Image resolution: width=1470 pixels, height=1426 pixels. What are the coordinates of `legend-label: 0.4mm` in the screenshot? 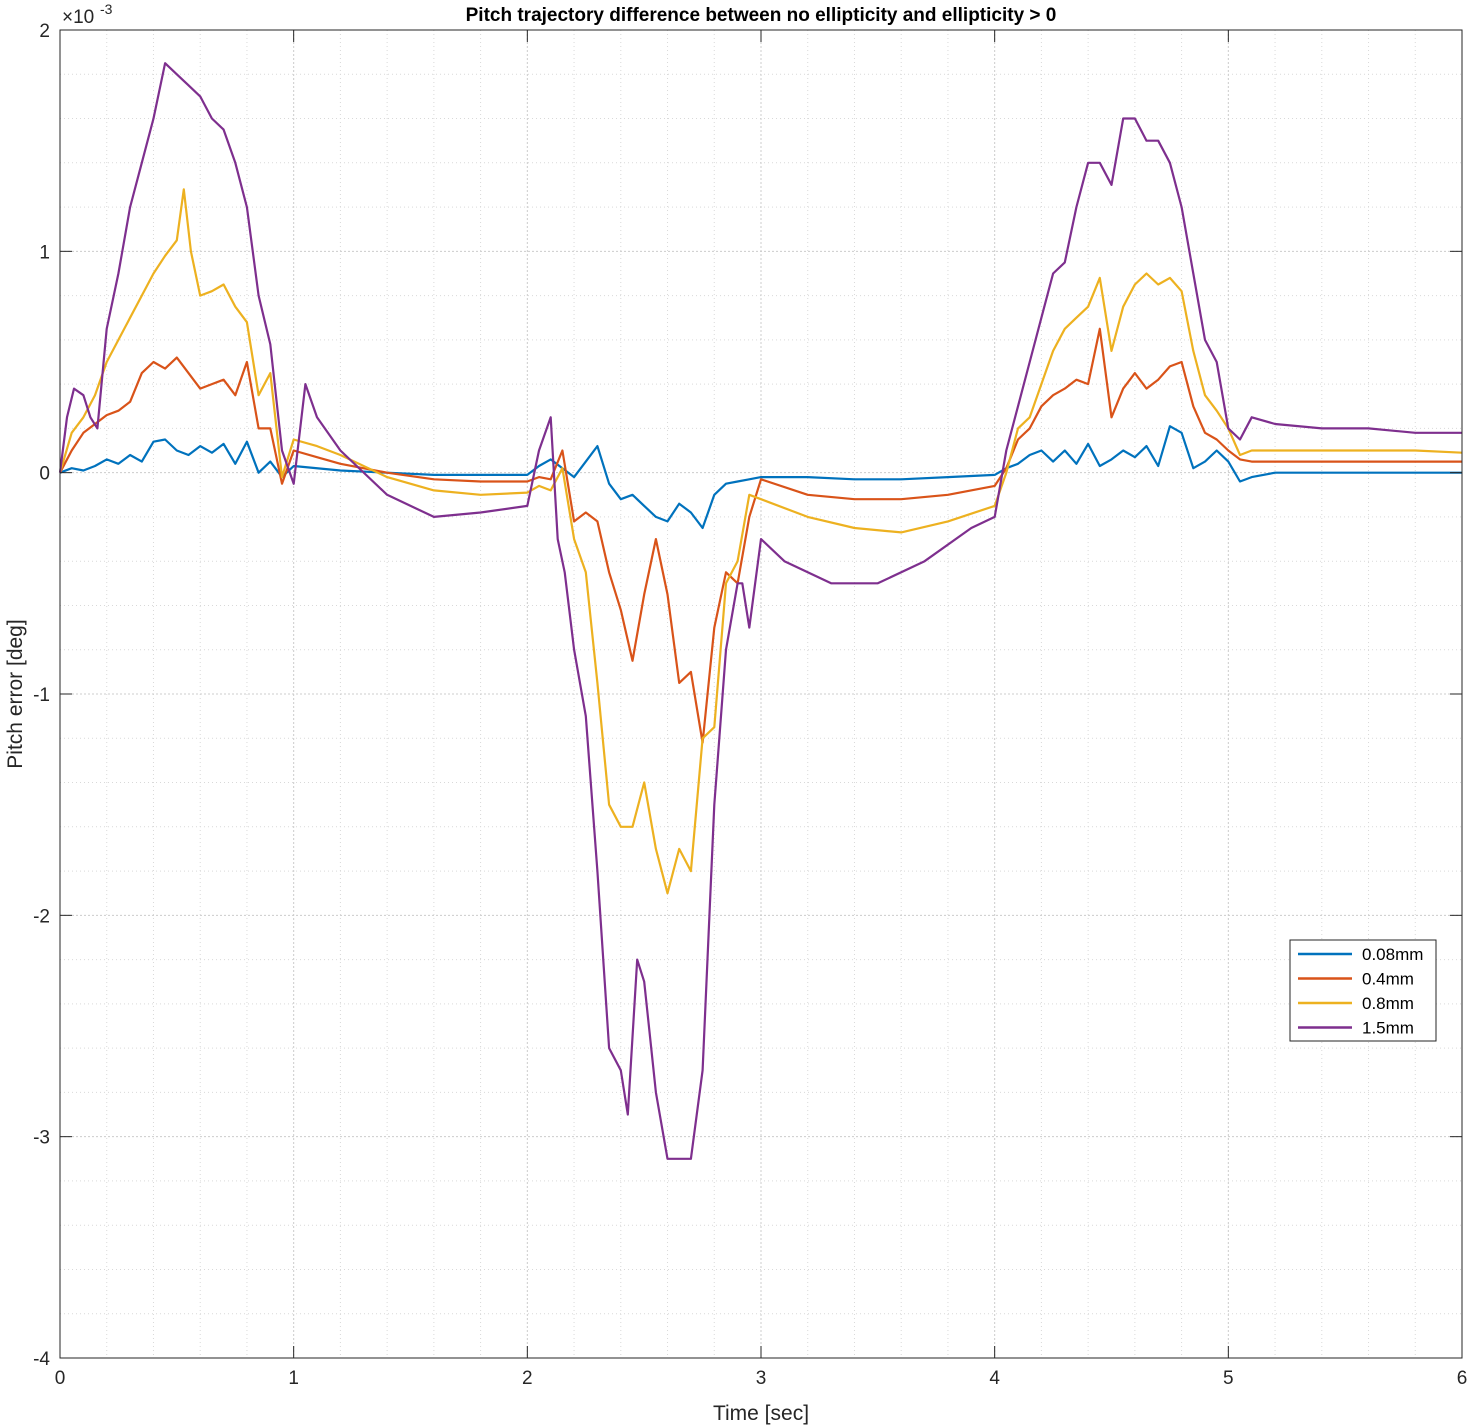 It's located at (1388, 979).